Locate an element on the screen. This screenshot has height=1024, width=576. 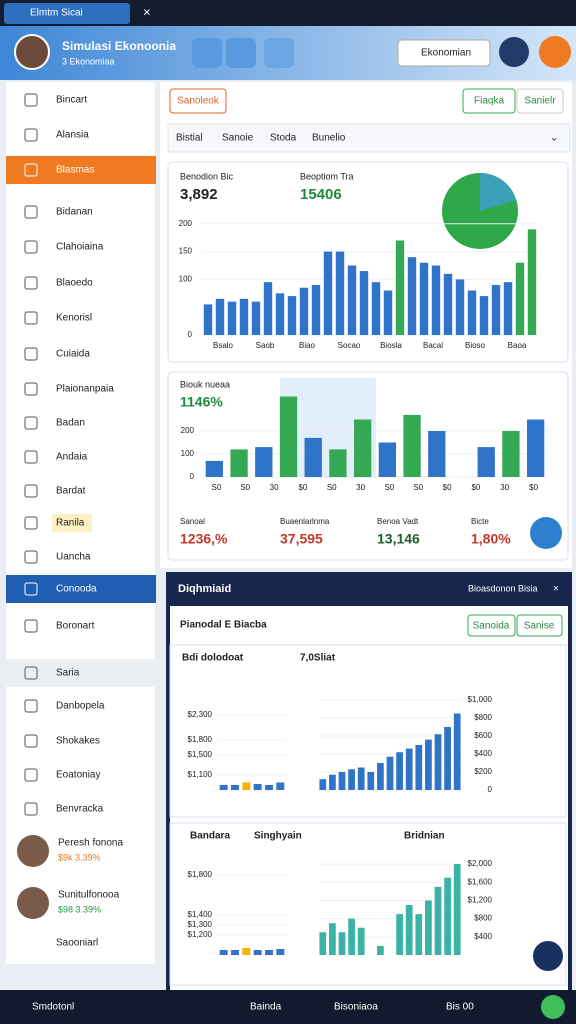
stat-label: Sanoal is located at coordinates (192, 521).